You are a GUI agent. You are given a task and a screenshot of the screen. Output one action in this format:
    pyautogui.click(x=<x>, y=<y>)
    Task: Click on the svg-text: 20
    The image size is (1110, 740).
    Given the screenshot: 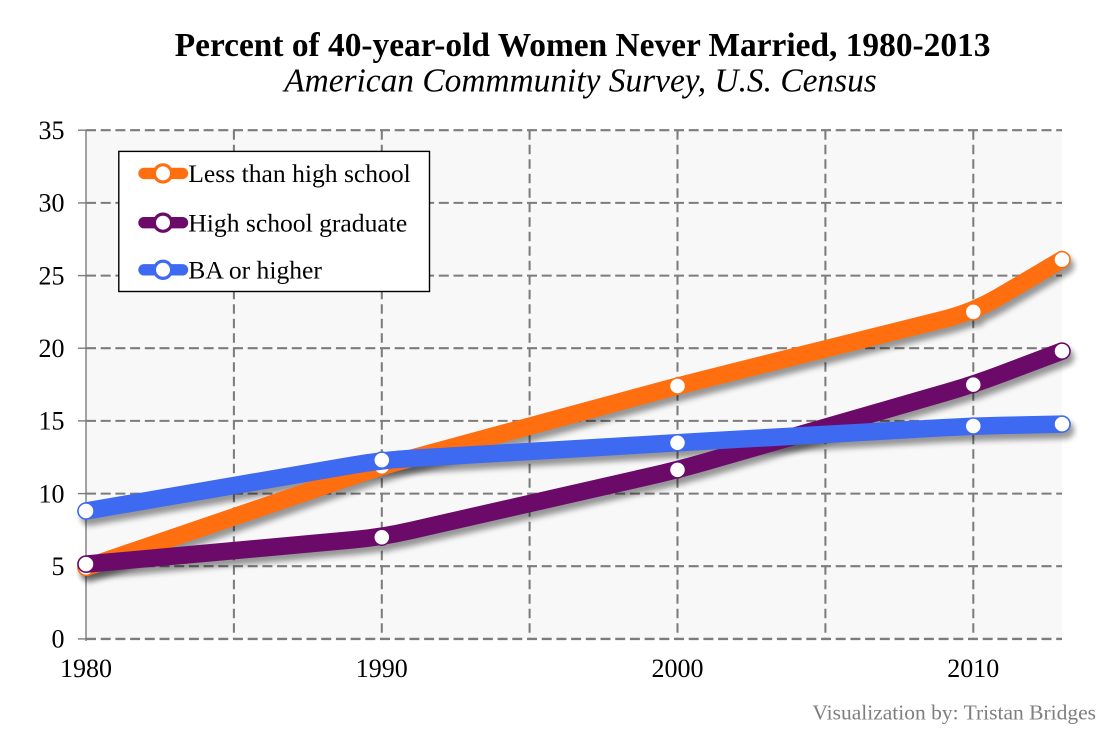 What is the action you would take?
    pyautogui.click(x=52, y=348)
    